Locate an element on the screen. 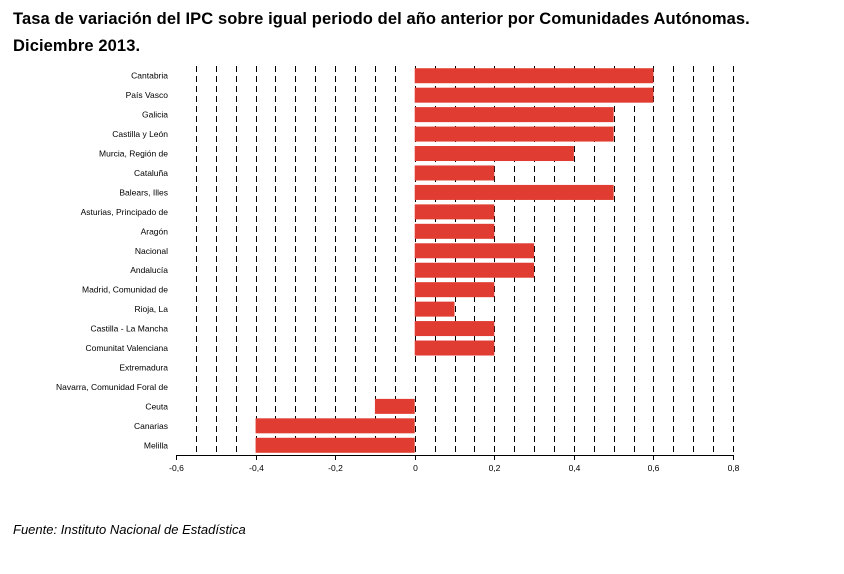 The width and height of the screenshot is (844, 574). category-label: Extremadura is located at coordinates (143, 367).